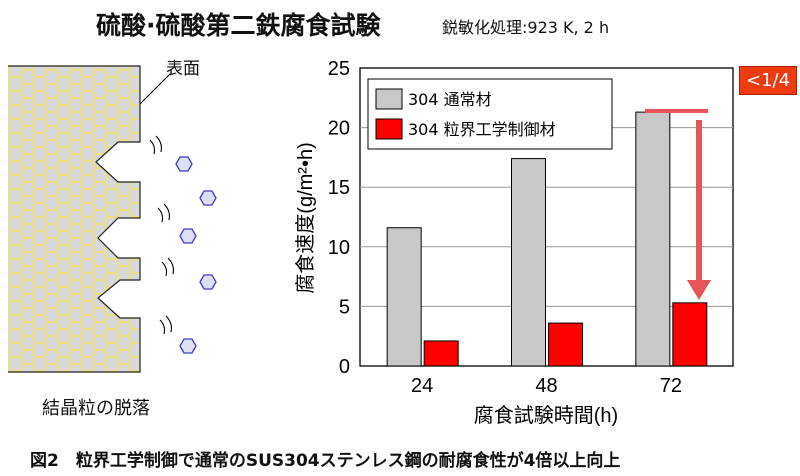  What do you see at coordinates (482, 129) in the screenshot?
I see `legend-label: 304 粒界工学制御材` at bounding box center [482, 129].